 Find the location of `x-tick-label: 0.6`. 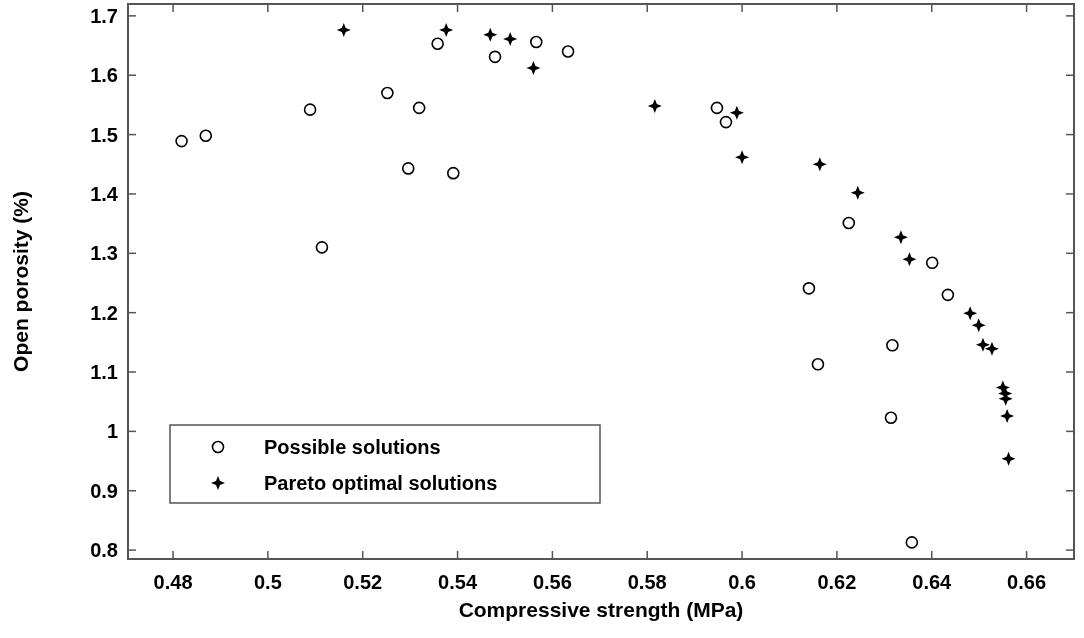

x-tick-label: 0.6 is located at coordinates (742, 582).